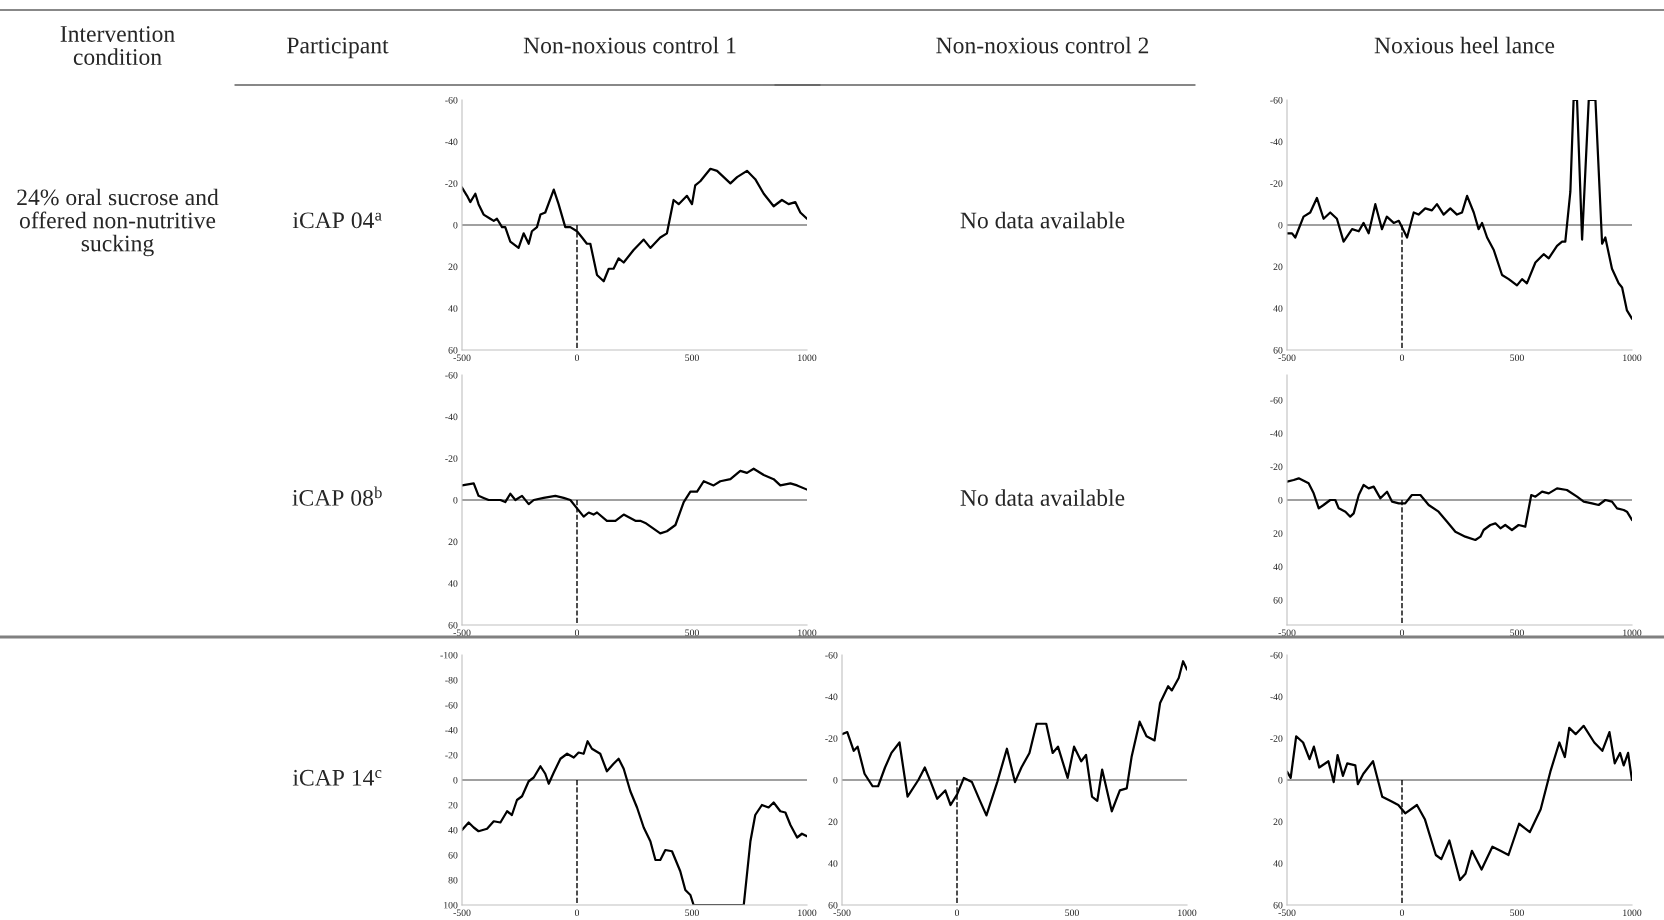 The image size is (1664, 920). I want to click on text: 24% oral sucrose and offered non-nutritive sucking, so click(118, 222).